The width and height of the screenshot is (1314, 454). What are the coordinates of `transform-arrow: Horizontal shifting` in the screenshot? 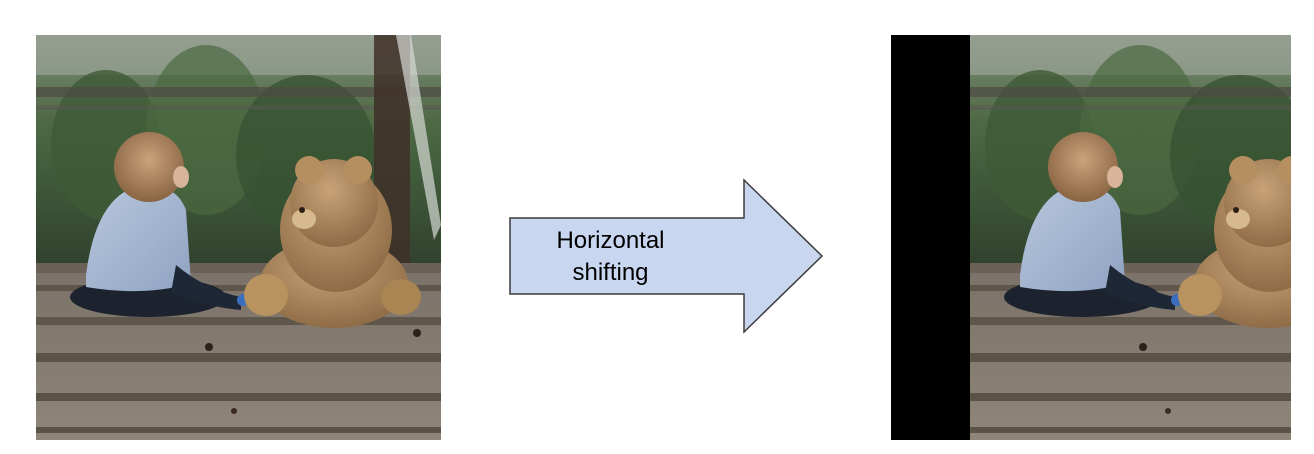 It's located at (667, 257).